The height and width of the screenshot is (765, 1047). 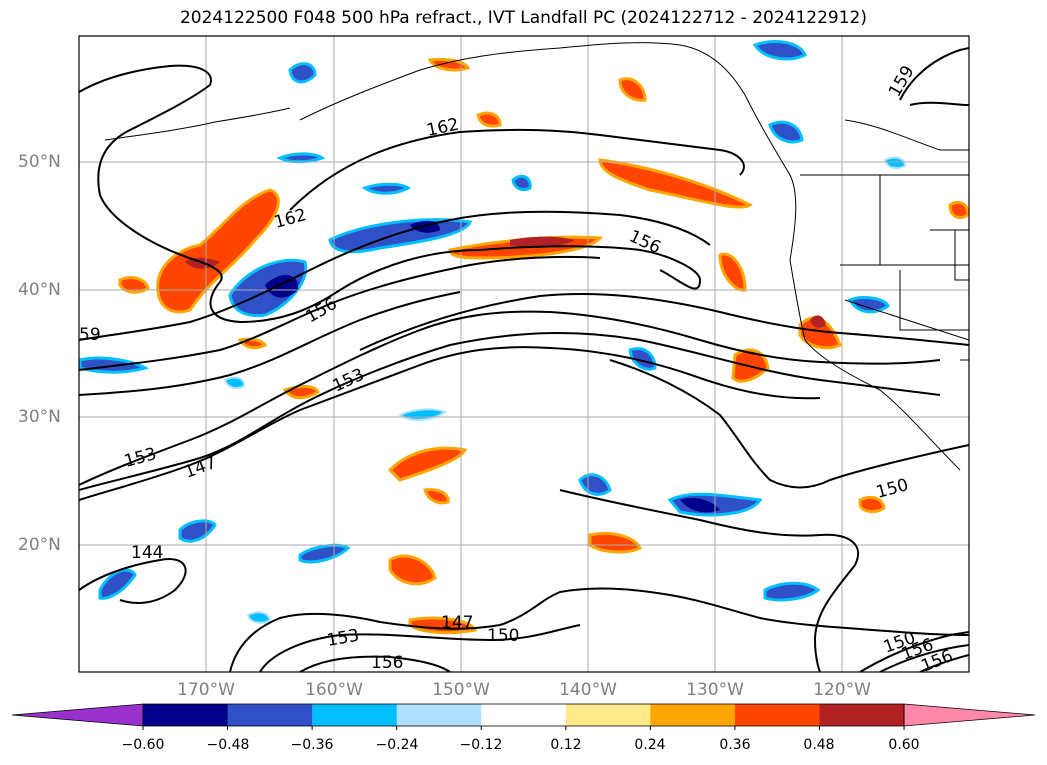 I want to click on colorbar-tick-label: −0.24, so click(x=397, y=745).